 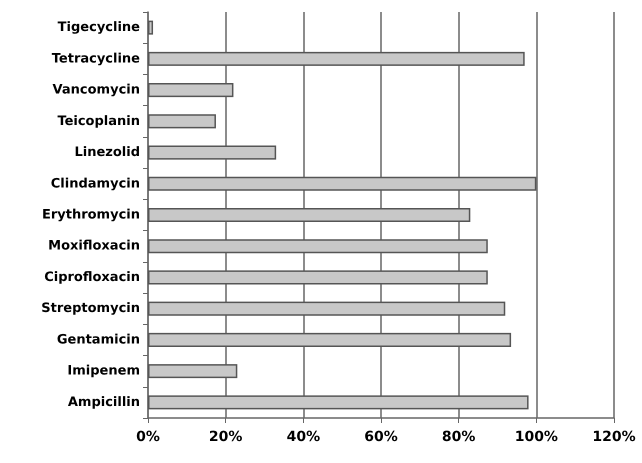 What do you see at coordinates (104, 402) in the screenshot?
I see `y-tick-label: Ampicillin` at bounding box center [104, 402].